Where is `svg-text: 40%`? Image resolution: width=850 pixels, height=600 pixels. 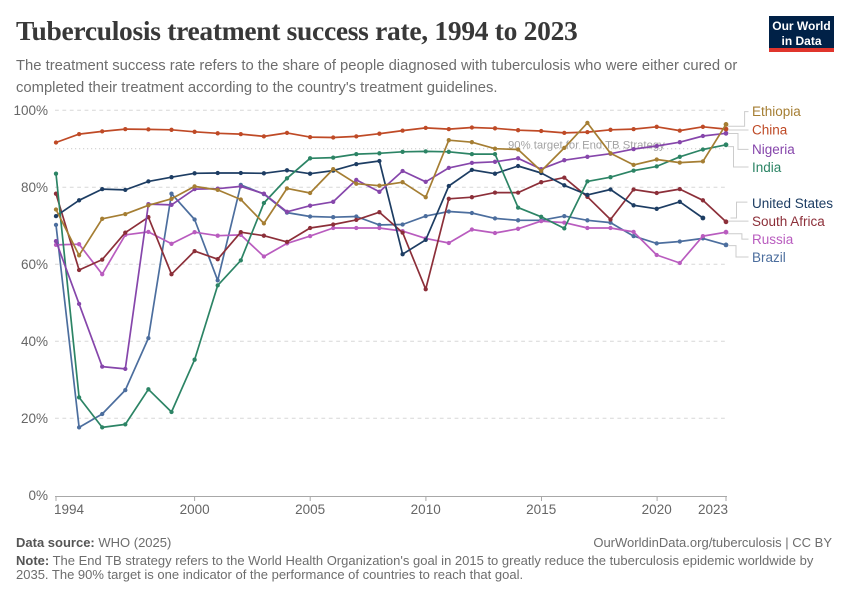 svg-text: 40% is located at coordinates (34, 341).